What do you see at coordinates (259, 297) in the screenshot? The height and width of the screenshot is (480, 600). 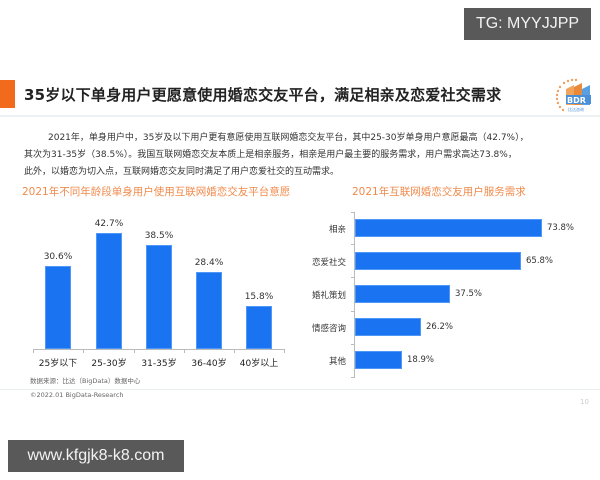 I see `value-label: 15.8%` at bounding box center [259, 297].